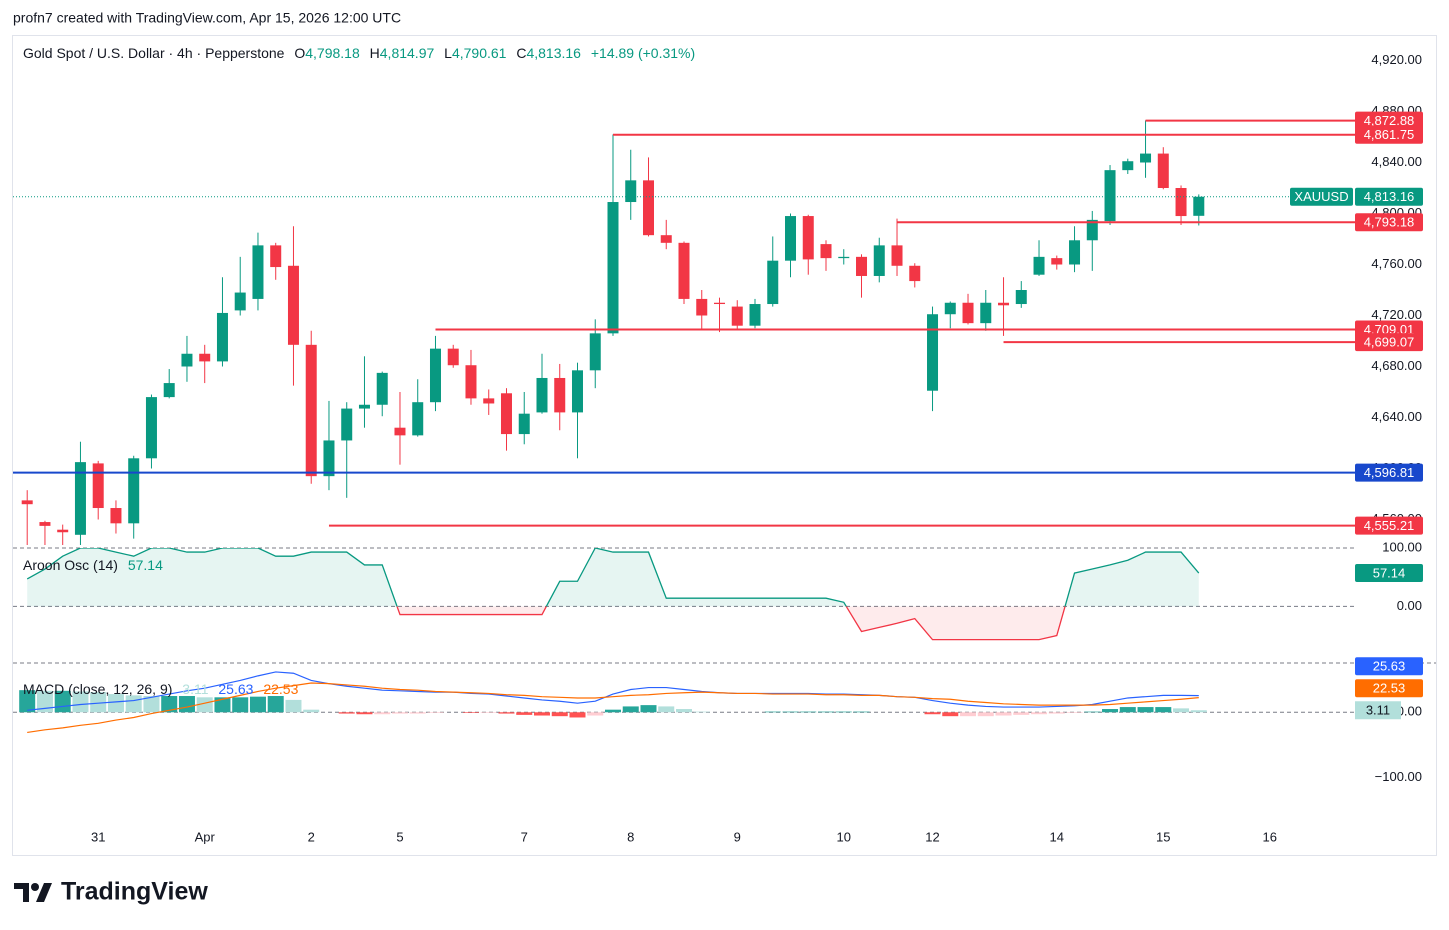 Image resolution: width=1449 pixels, height=930 pixels. Describe the element at coordinates (145, 565) in the screenshot. I see `aroon-value: 57.14` at that location.